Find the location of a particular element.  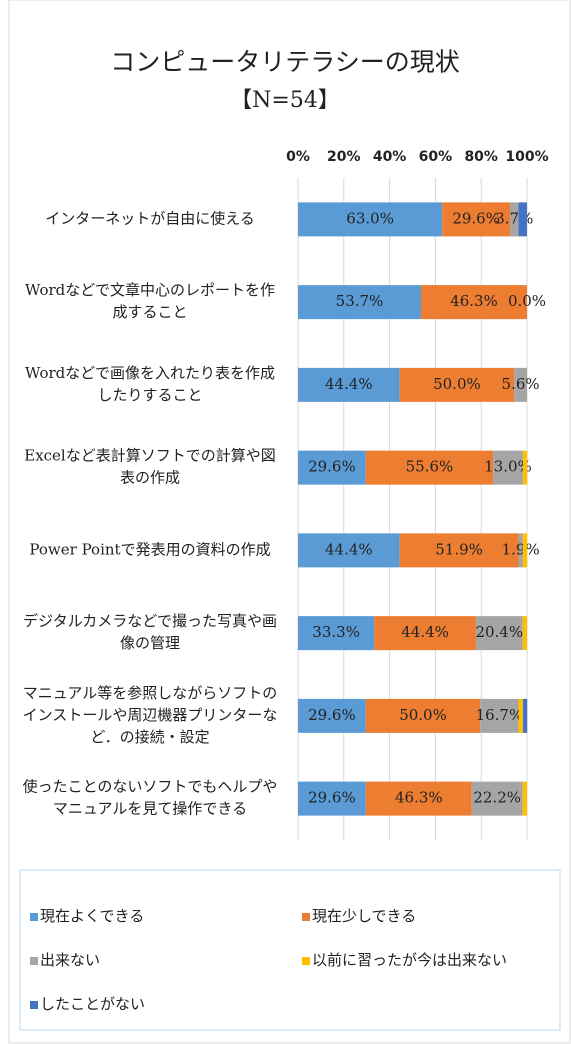

chart-subtitle: 【N=54】 is located at coordinates (285, 100).